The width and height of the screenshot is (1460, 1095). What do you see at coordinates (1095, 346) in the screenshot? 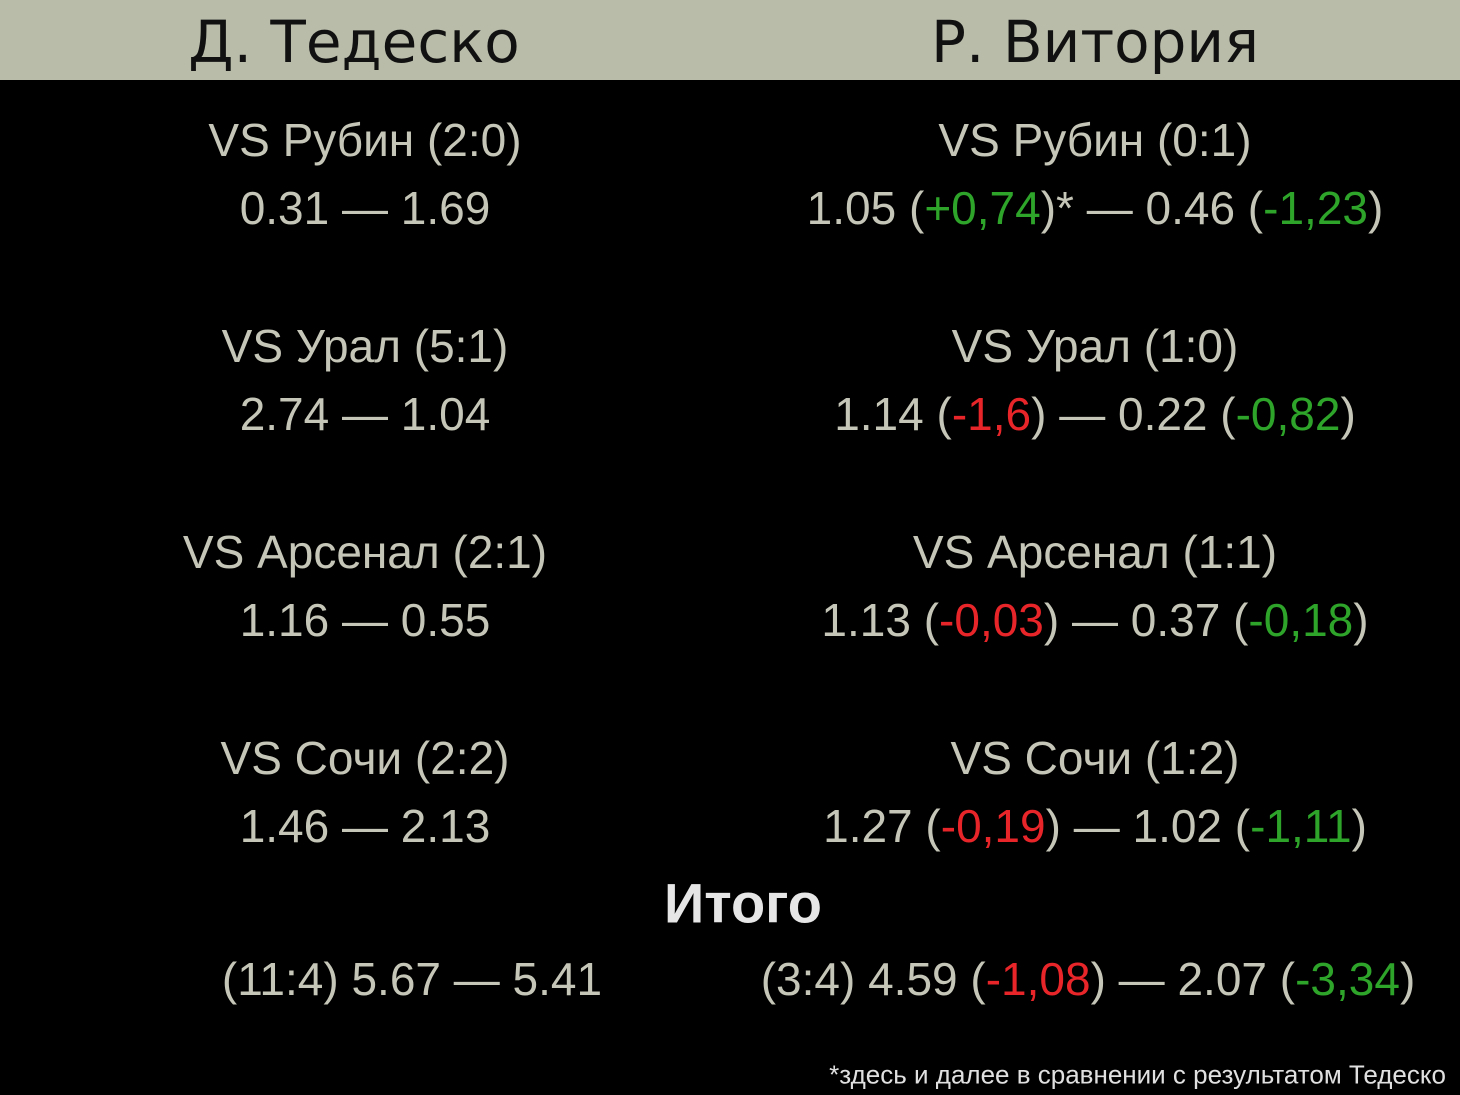
I see `match-title: VS Урал (1:0)` at bounding box center [1095, 346].